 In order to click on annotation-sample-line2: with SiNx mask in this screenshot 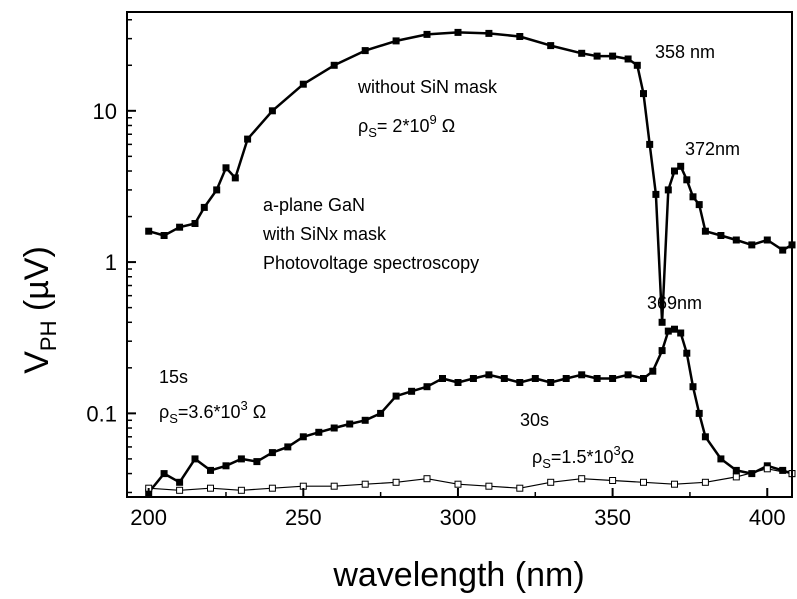, I will do `click(324, 234)`.